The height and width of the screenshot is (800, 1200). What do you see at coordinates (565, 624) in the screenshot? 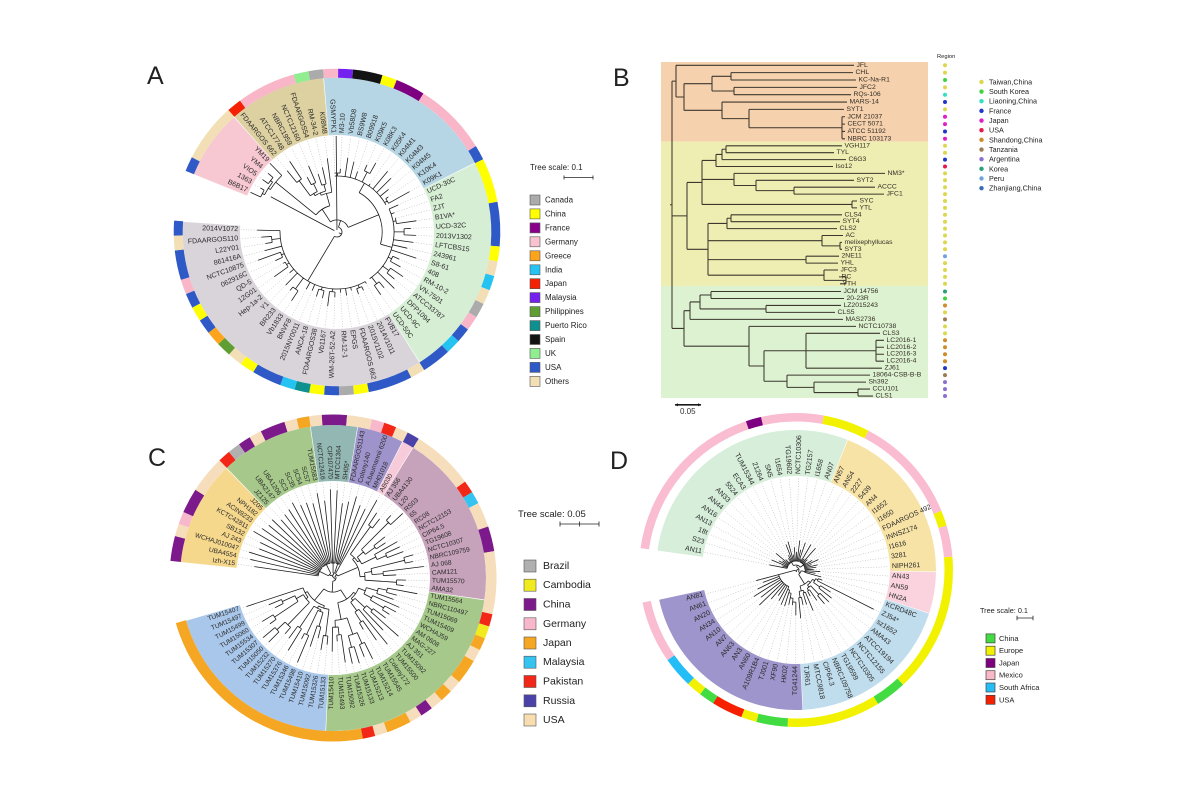
I see `svg-text: Germany` at bounding box center [565, 624].